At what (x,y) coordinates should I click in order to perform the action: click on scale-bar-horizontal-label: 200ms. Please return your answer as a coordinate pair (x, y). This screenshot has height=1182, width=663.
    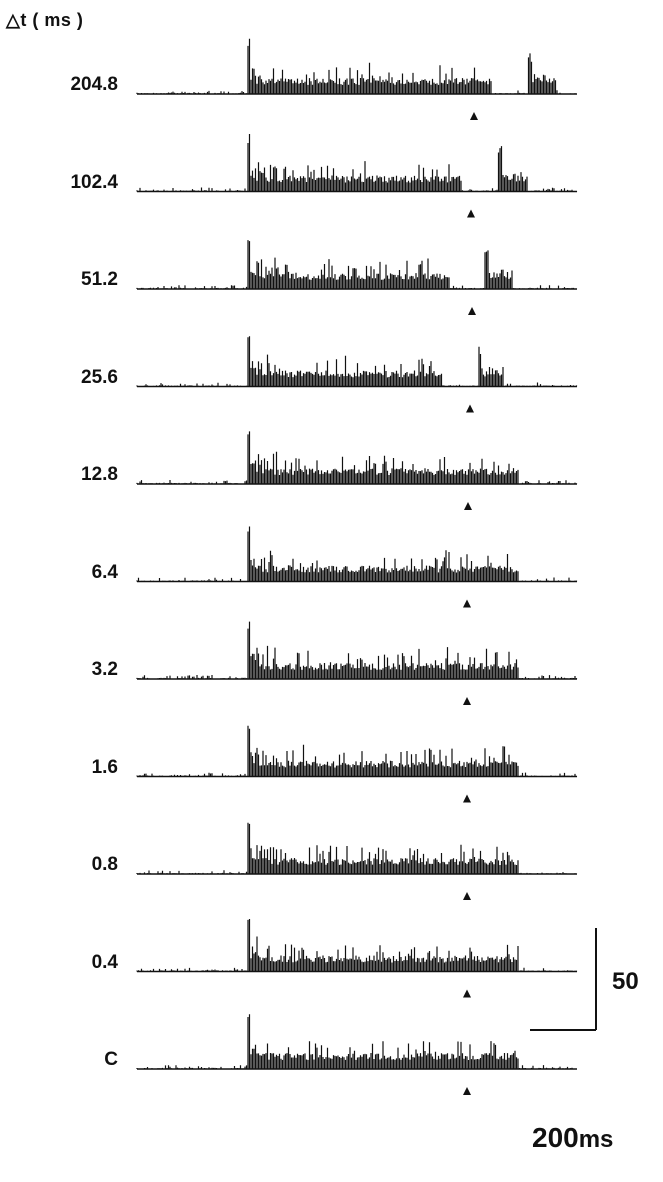
    Looking at the image, I should click on (572, 1138).